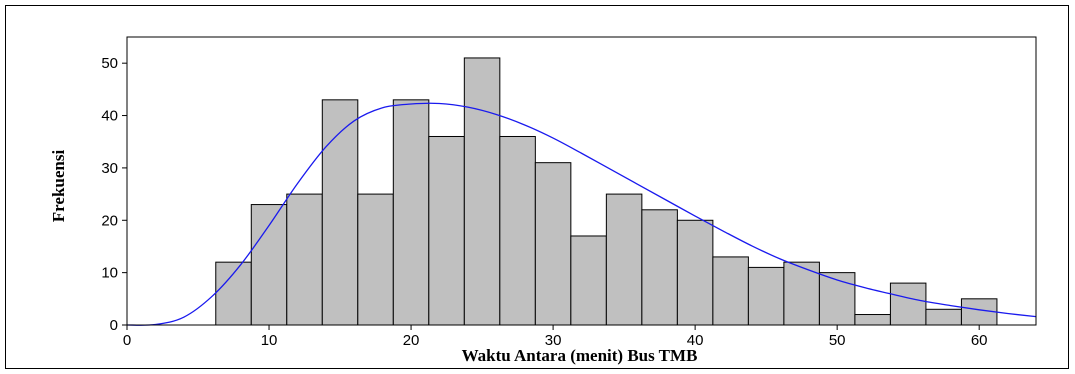  What do you see at coordinates (109, 168) in the screenshot?
I see `y-tick-label: 30` at bounding box center [109, 168].